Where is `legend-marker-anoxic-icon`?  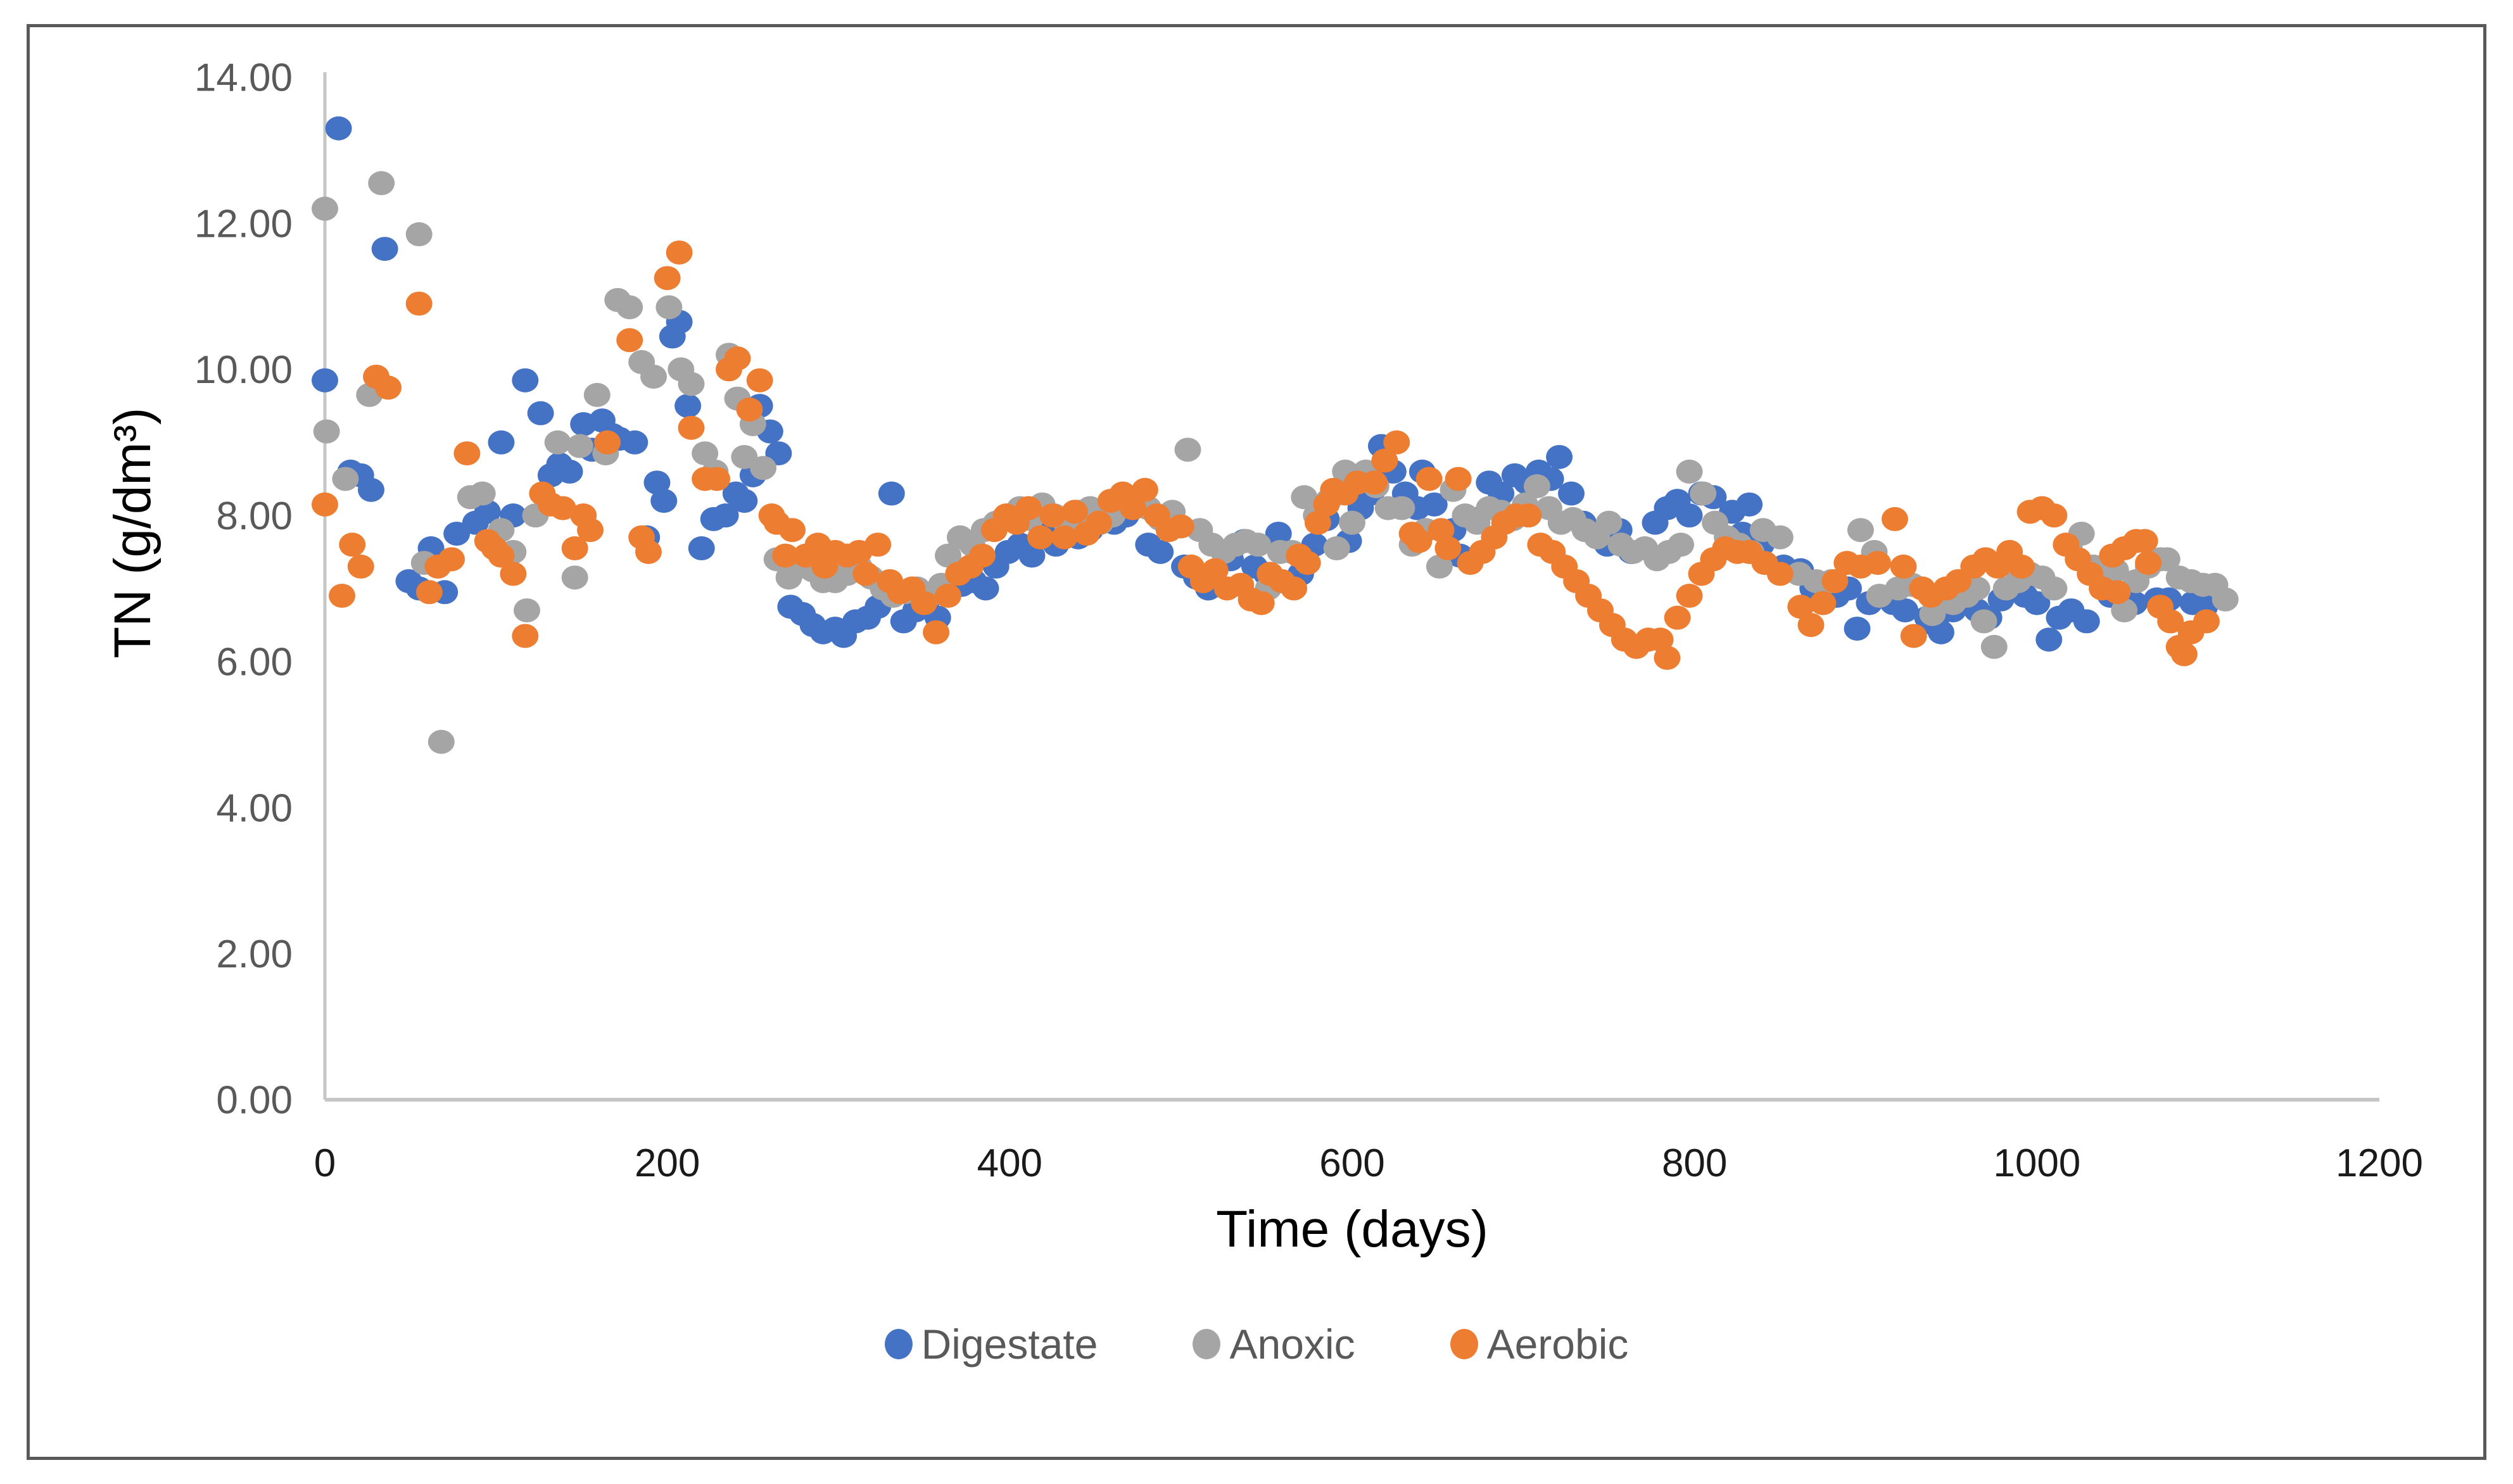 legend-marker-anoxic-icon is located at coordinates (1207, 1344).